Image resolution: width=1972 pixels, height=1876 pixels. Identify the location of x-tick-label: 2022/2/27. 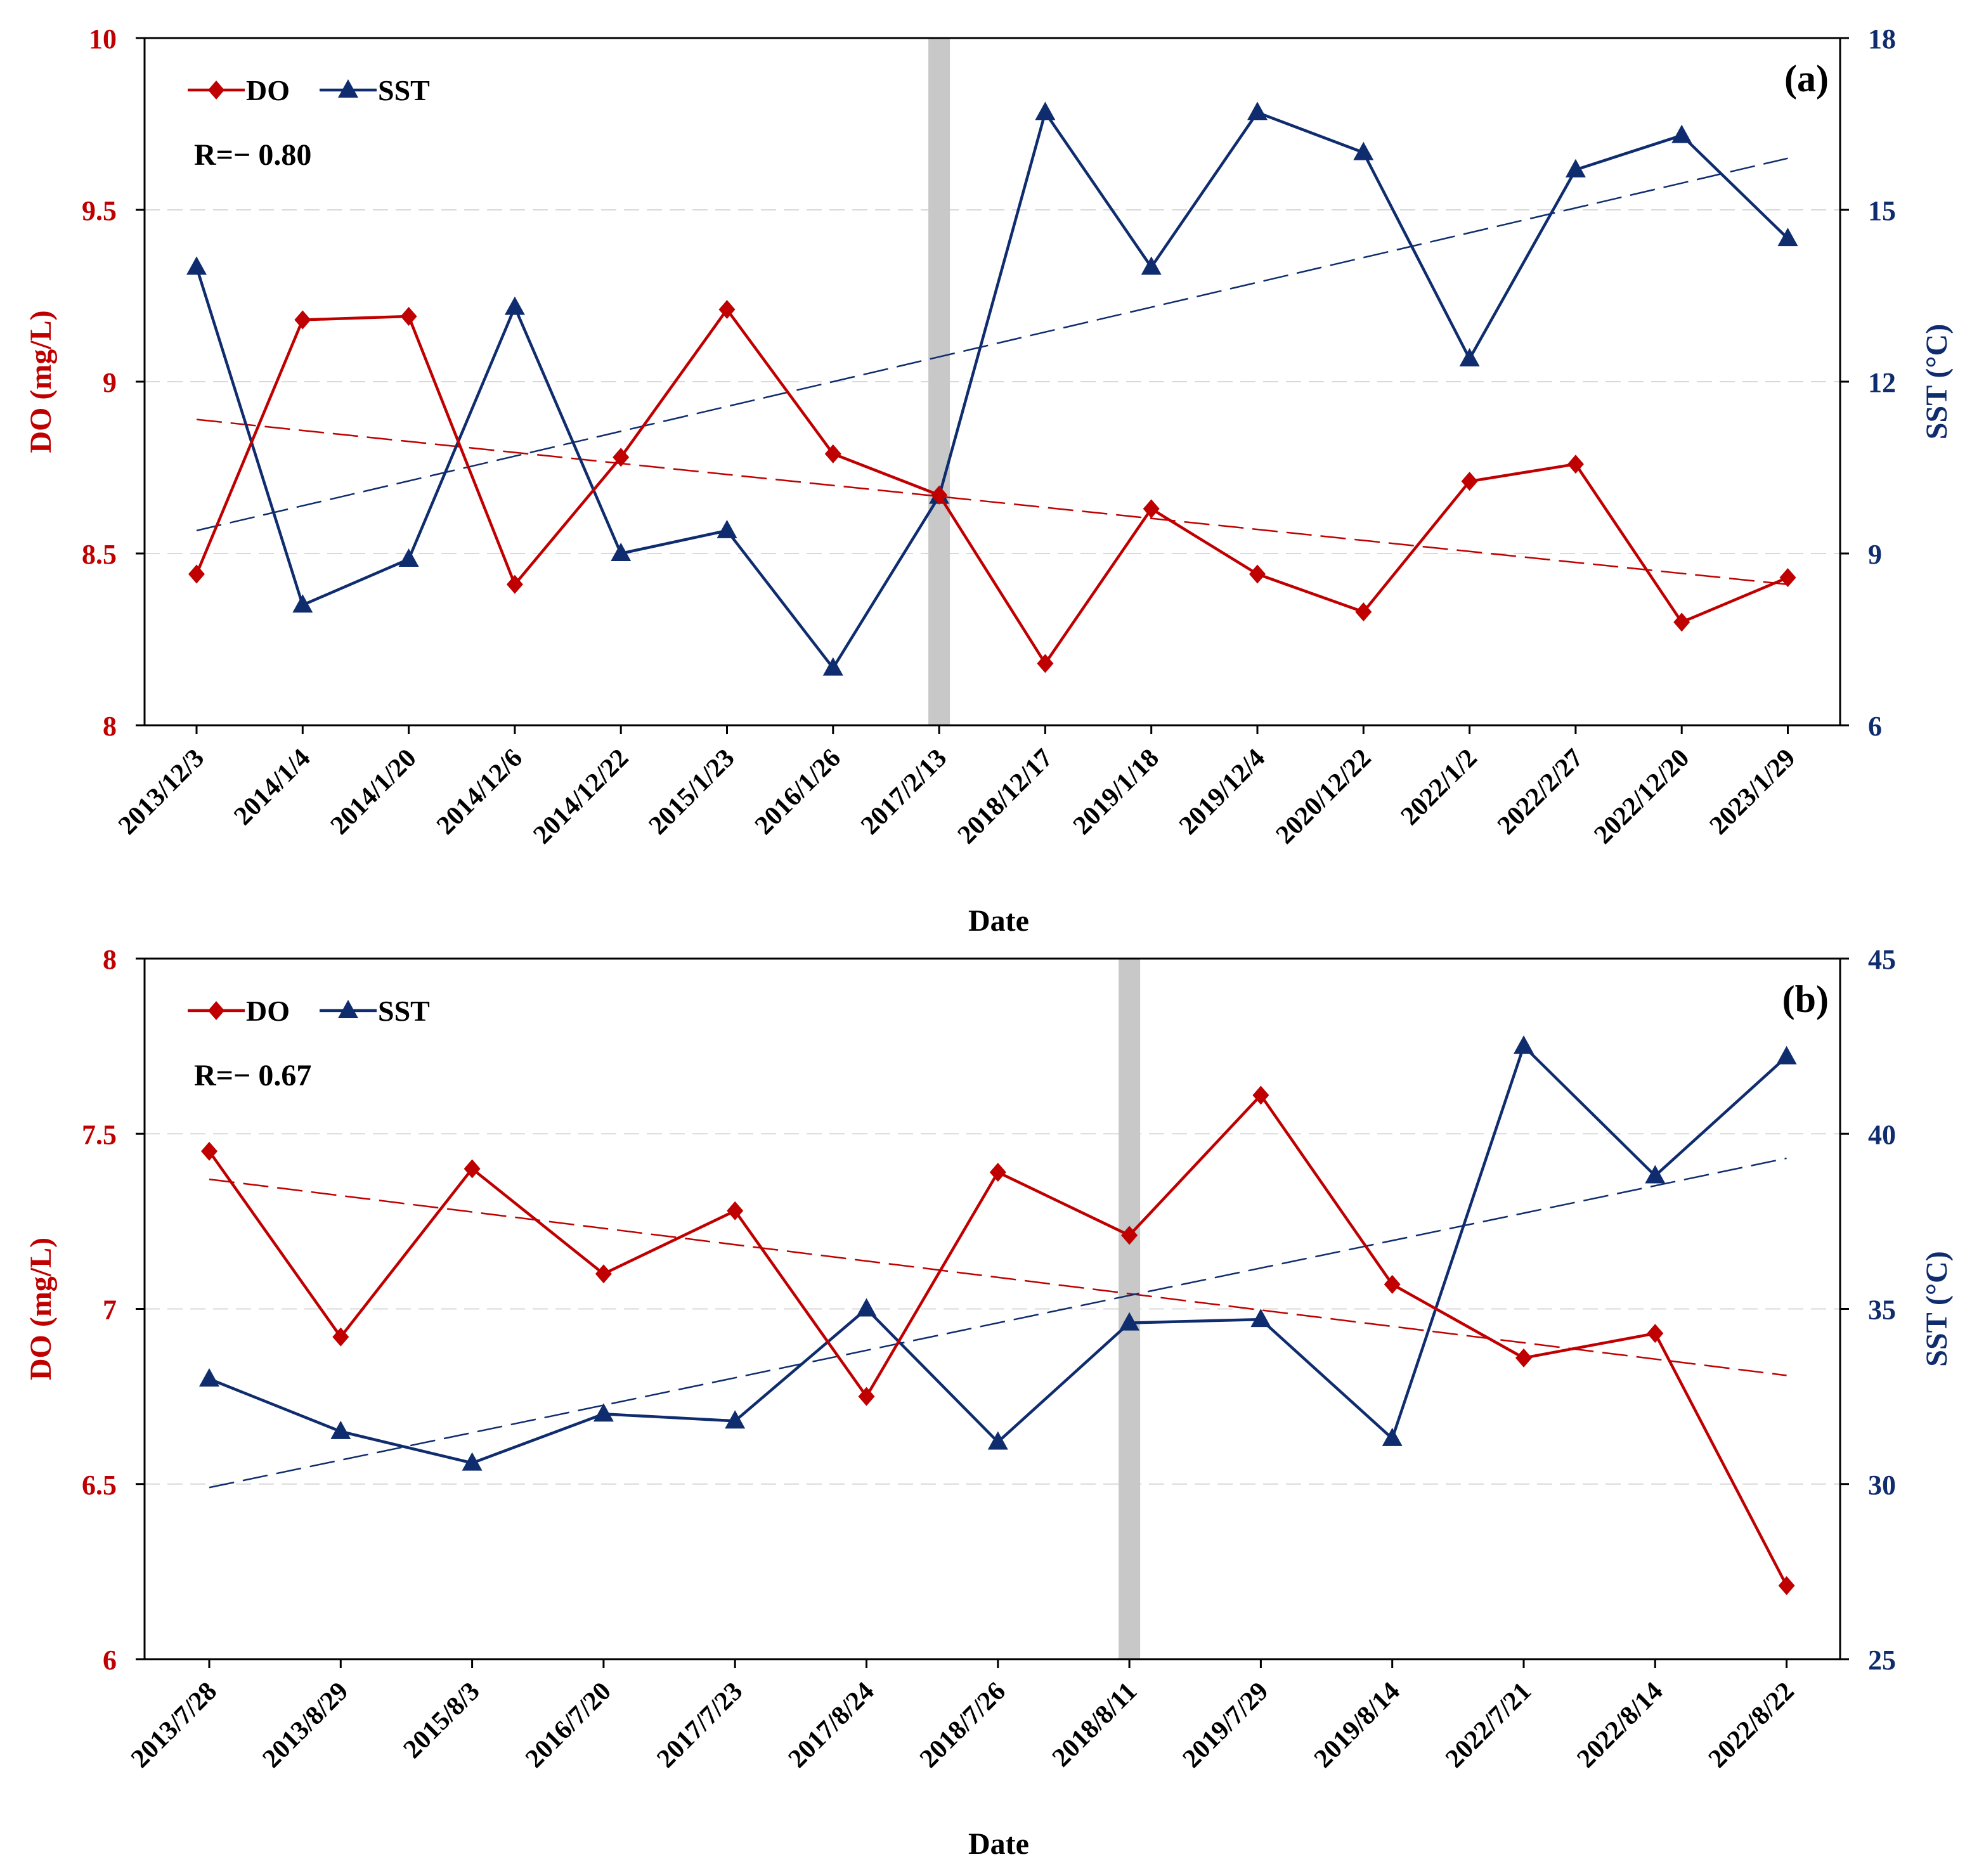
(1540, 792).